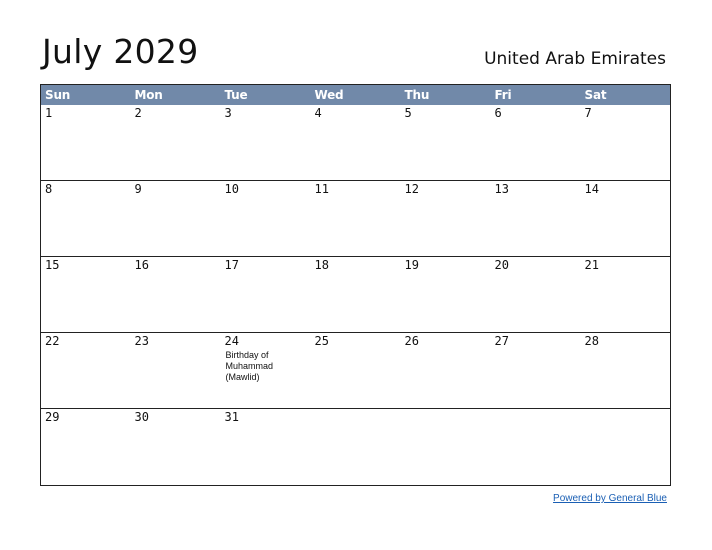 The width and height of the screenshot is (712, 550). Describe the element at coordinates (141, 341) in the screenshot. I see `day-number: 23` at that location.